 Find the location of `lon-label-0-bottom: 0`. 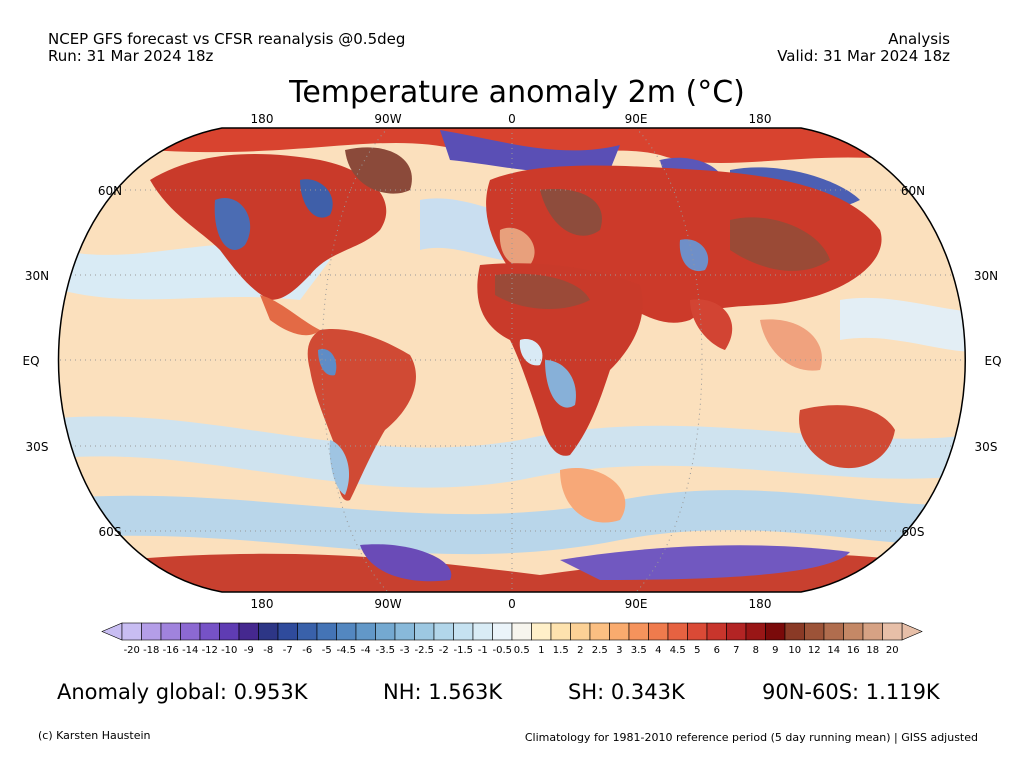

lon-label-0-bottom: 0 is located at coordinates (512, 604).